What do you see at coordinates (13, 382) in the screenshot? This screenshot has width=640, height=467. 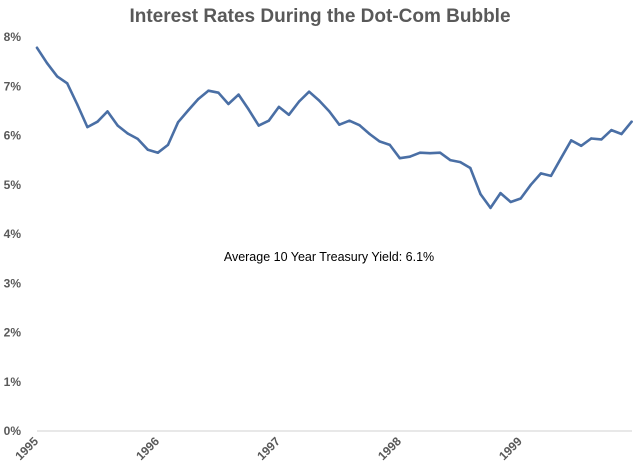 I see `y-tick-label: 1%` at bounding box center [13, 382].